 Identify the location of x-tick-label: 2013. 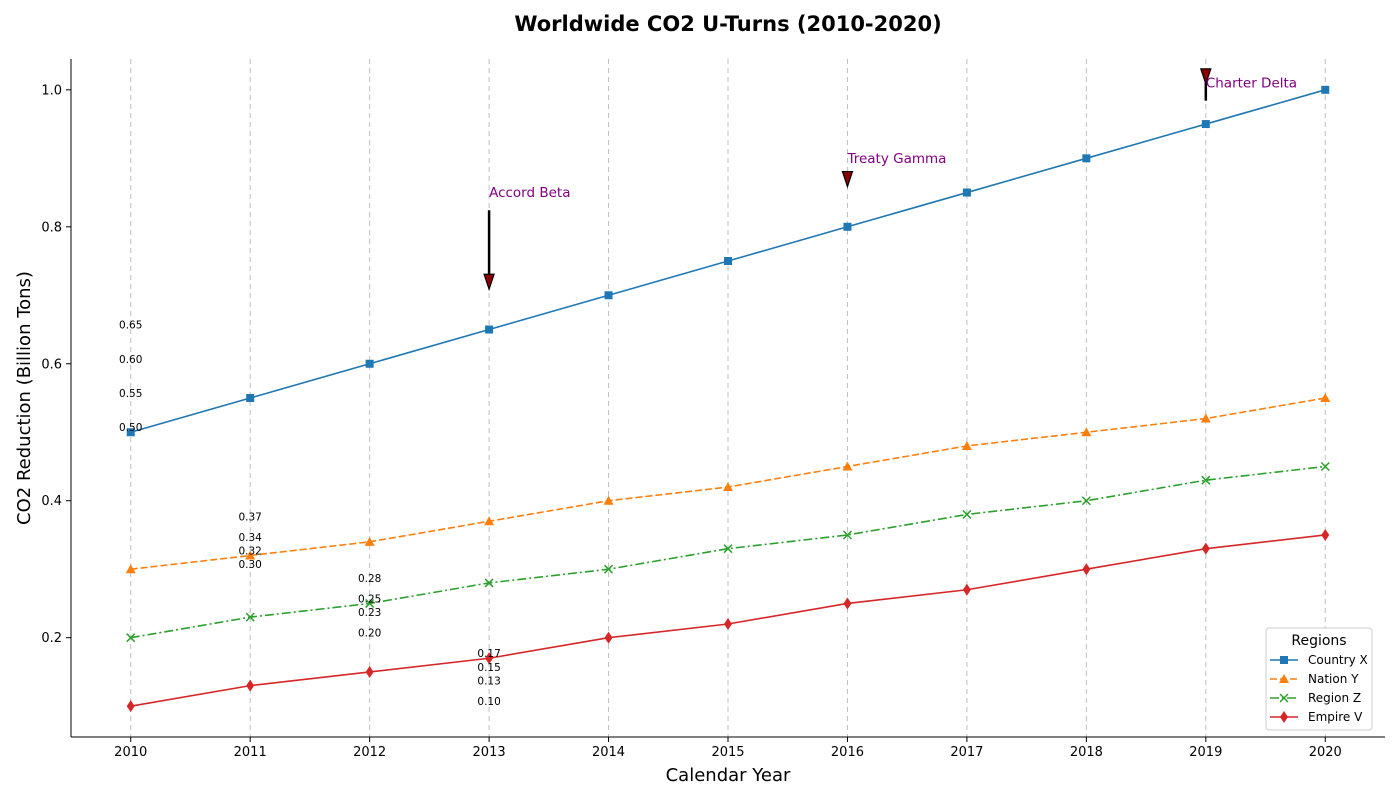
(489, 752).